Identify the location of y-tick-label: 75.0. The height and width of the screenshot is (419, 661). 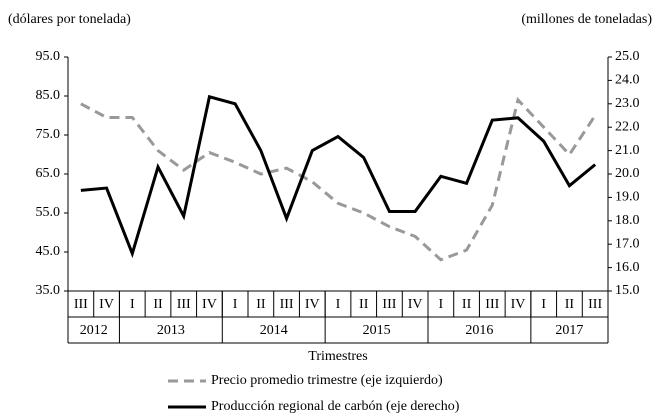
(48, 134).